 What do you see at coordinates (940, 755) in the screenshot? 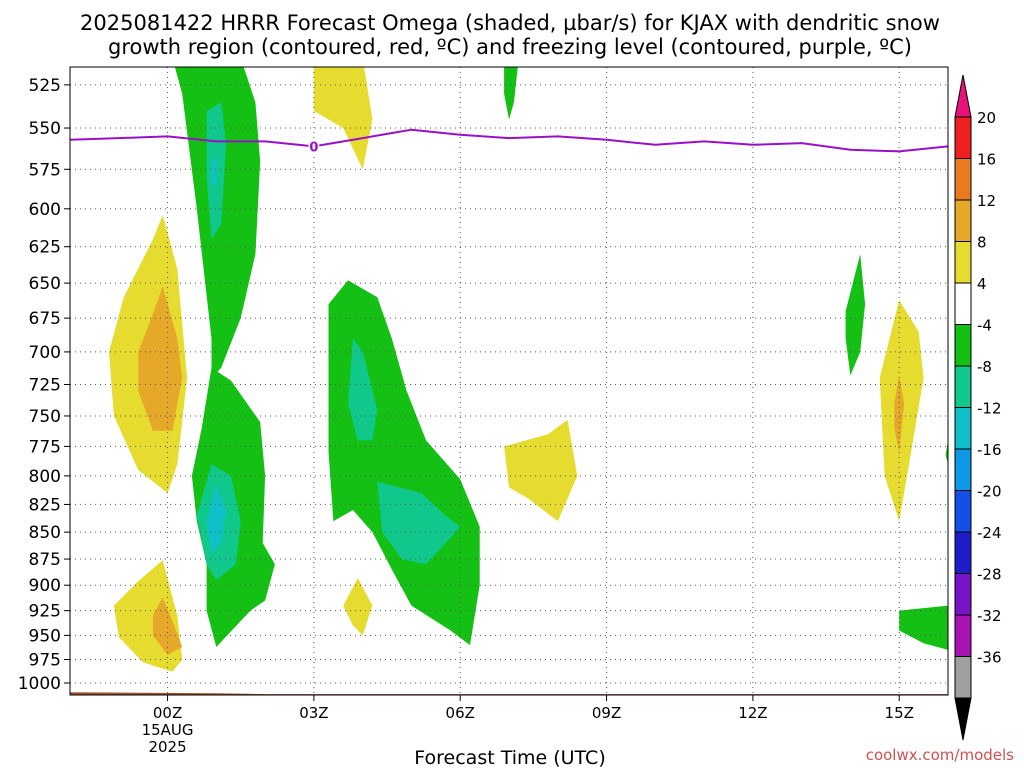
I see `credit-text: coolwx.com/models` at bounding box center [940, 755].